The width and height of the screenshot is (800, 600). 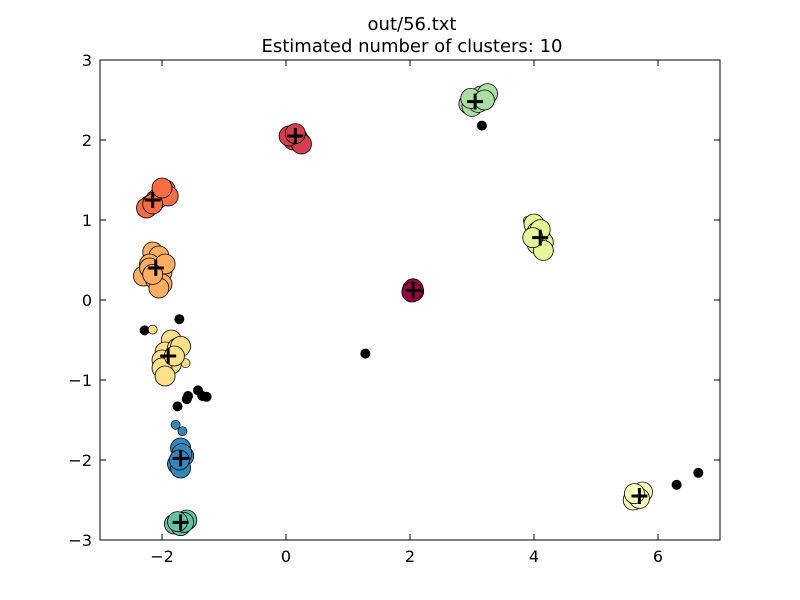 I want to click on y-tick-label: −2, so click(x=80, y=460).